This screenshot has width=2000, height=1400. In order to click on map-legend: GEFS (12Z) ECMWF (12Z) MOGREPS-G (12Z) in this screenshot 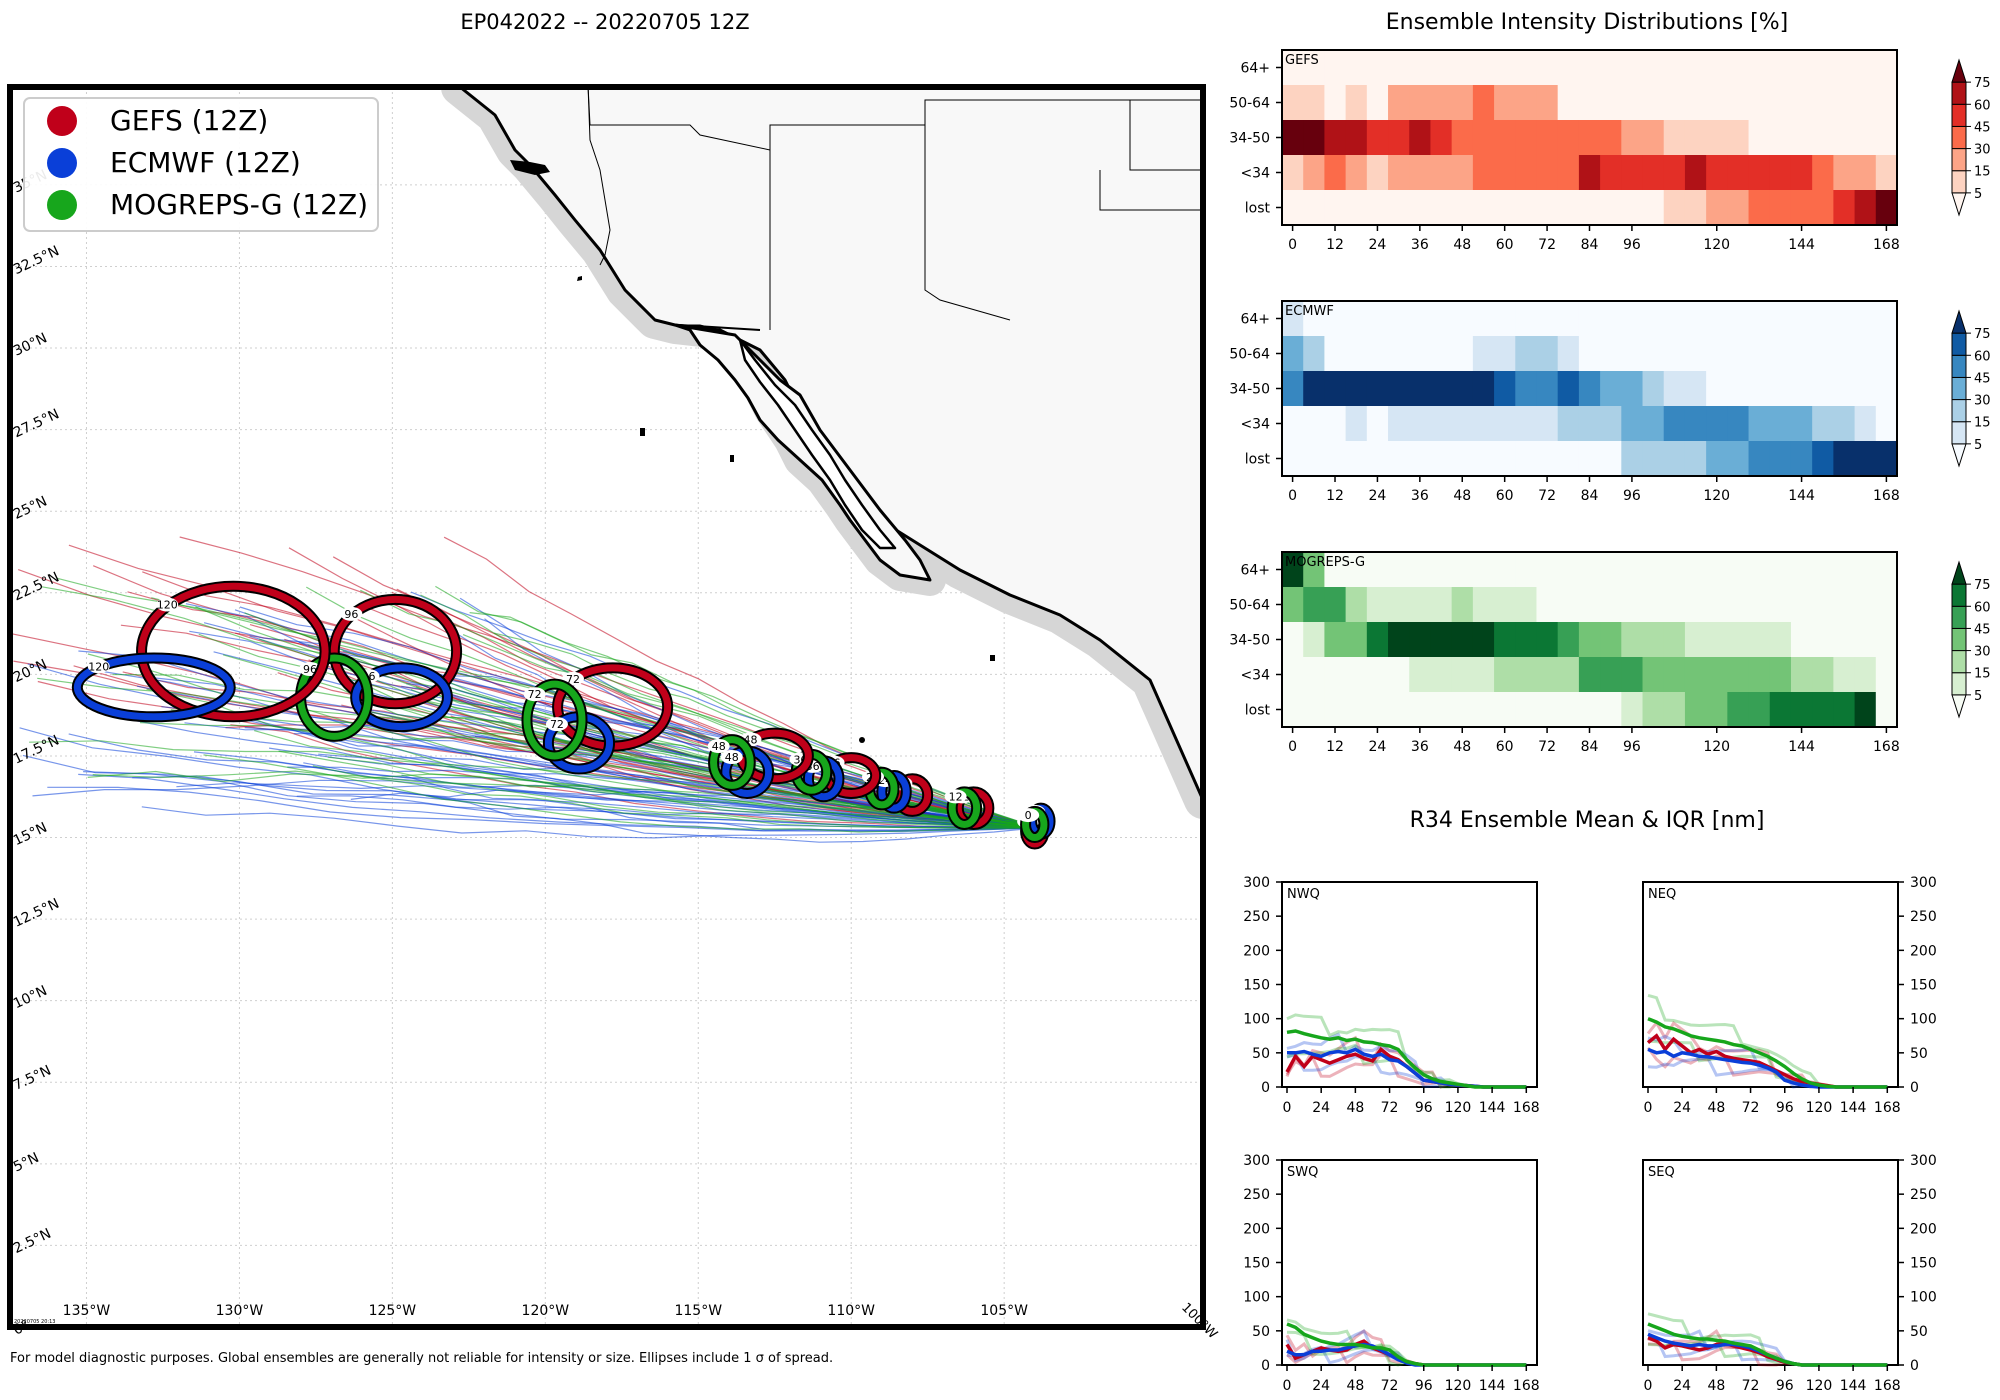, I will do `click(201, 164)`.